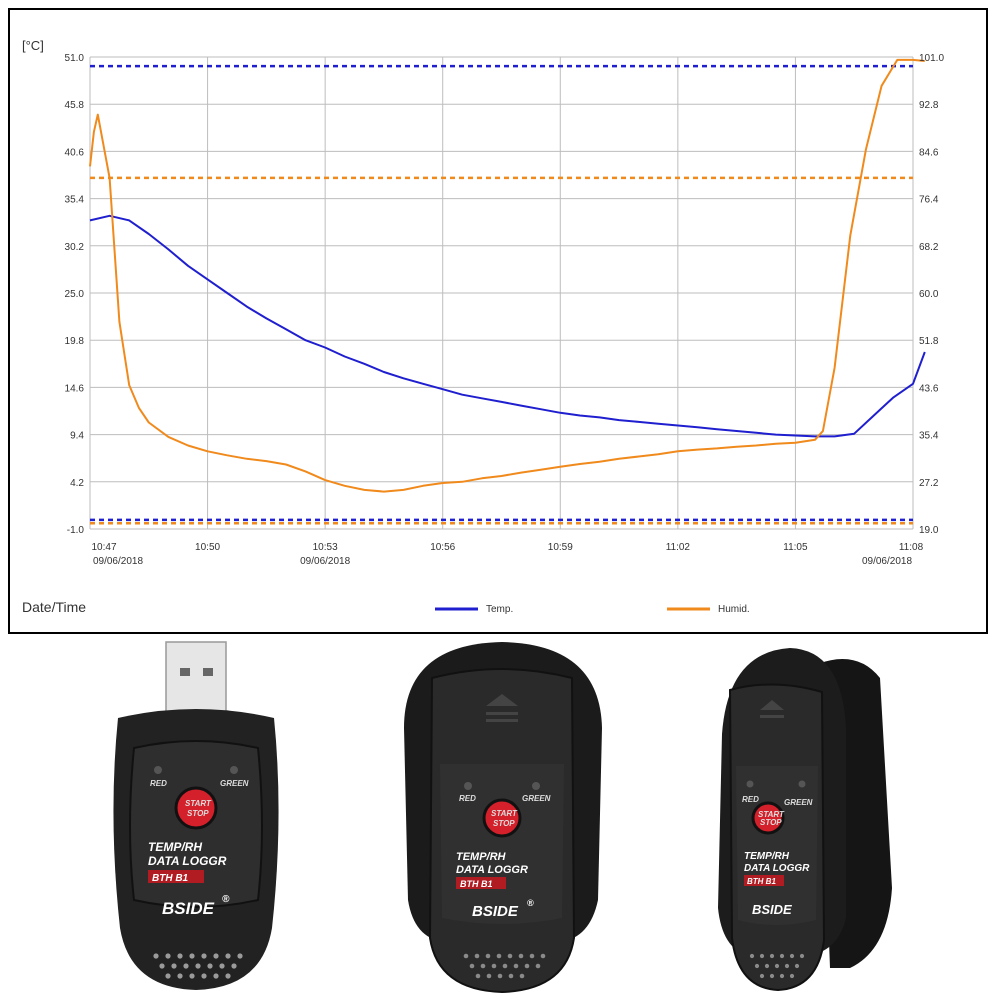 Image resolution: width=1000 pixels, height=1000 pixels. Describe the element at coordinates (929, 341) in the screenshot. I see `y-right-tick-label: 51.8` at that location.